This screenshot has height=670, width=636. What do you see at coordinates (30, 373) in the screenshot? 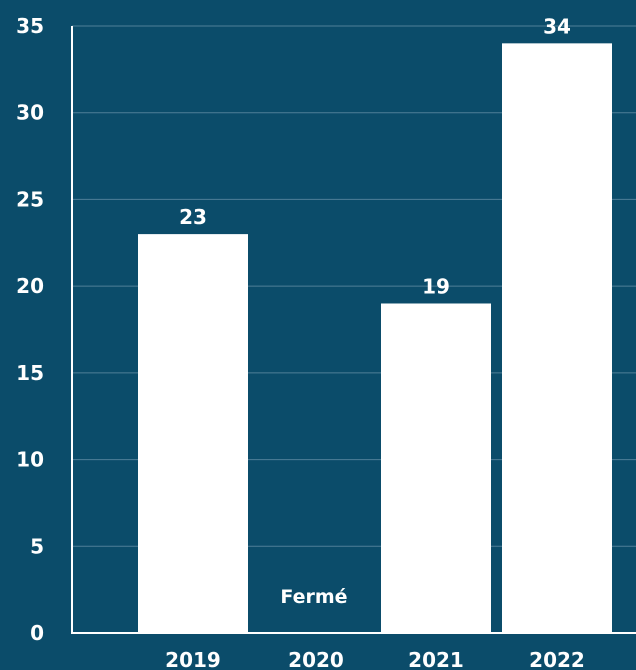
I see `y-tick-label: 15` at bounding box center [30, 373].